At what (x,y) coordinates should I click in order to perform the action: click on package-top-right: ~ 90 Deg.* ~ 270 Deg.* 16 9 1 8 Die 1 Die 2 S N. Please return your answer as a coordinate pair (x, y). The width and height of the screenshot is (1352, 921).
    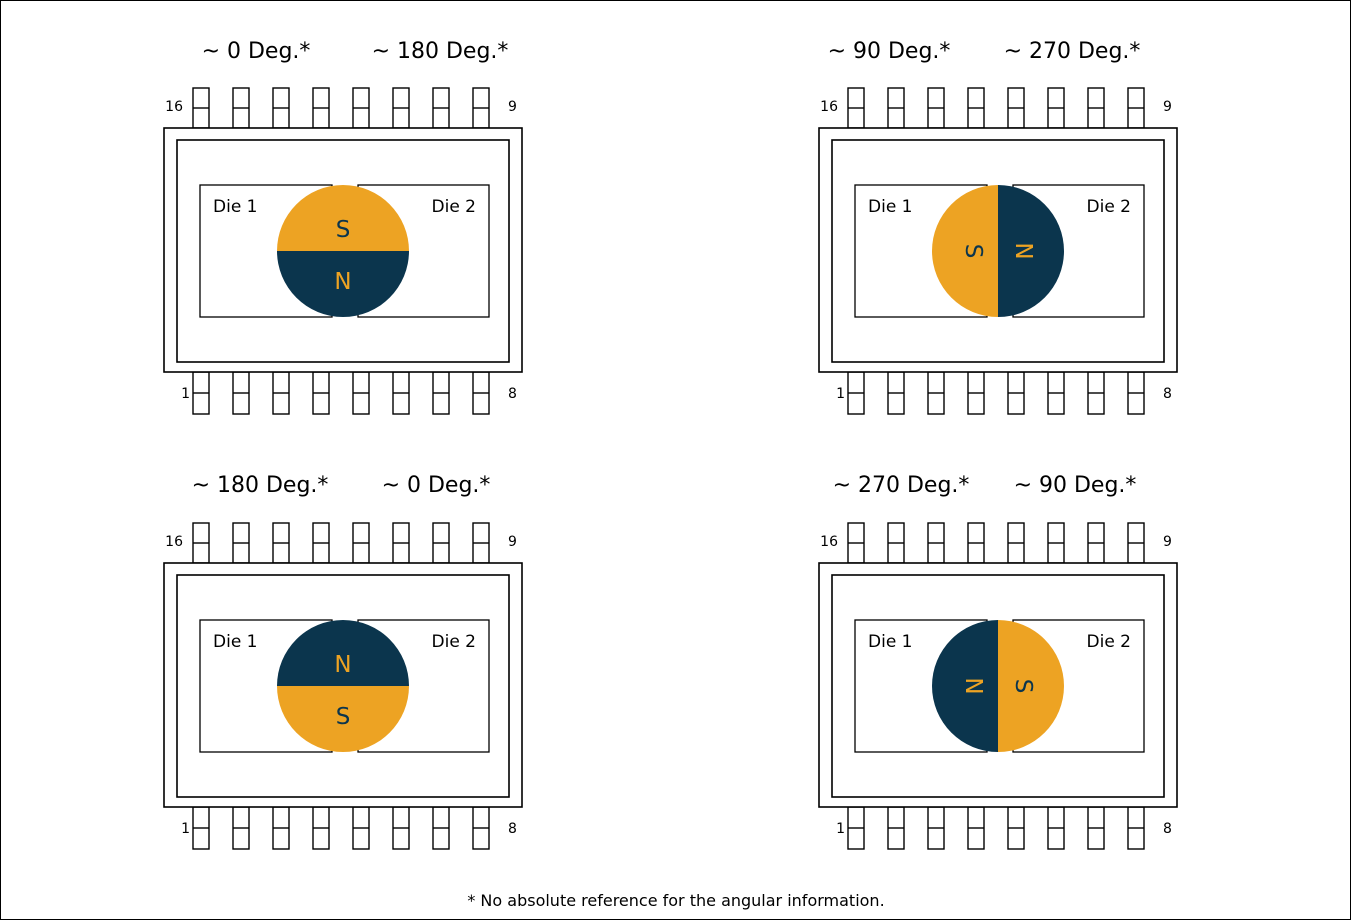
    Looking at the image, I should click on (998, 227).